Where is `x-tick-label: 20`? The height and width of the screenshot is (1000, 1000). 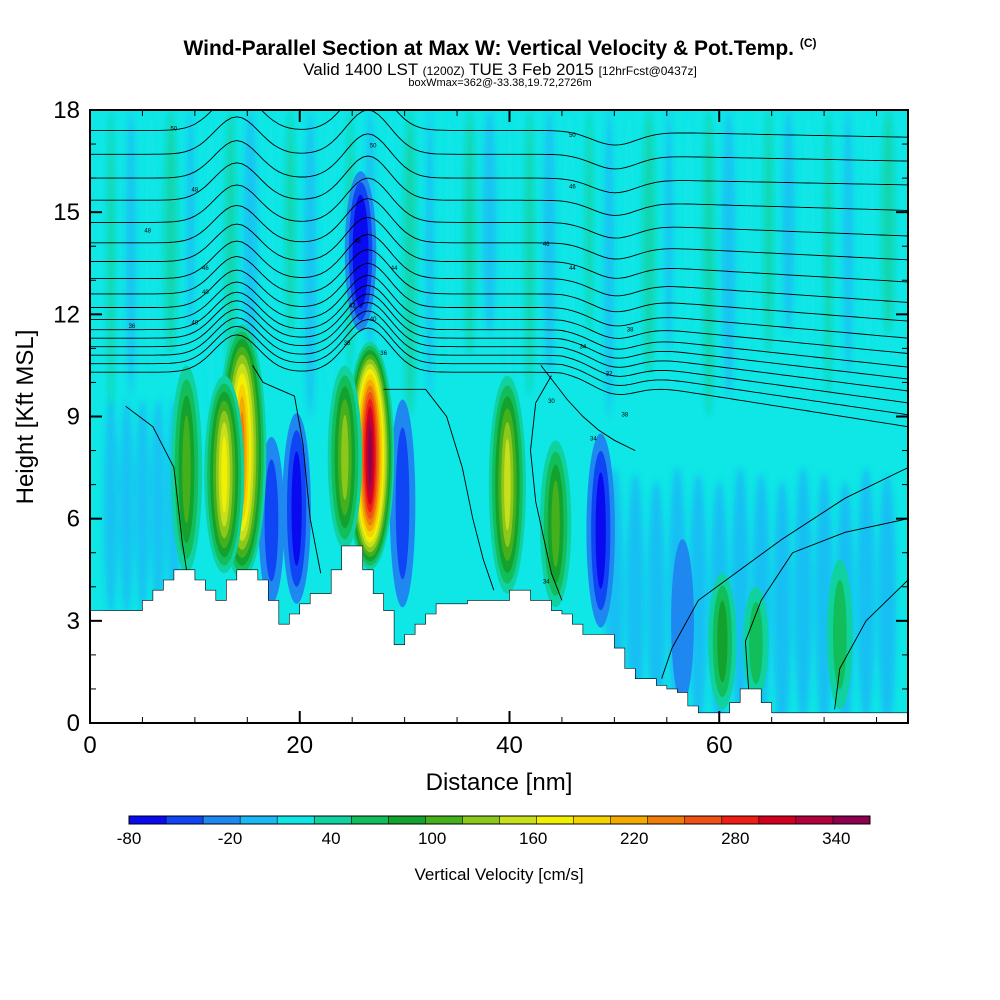
x-tick-label: 20 is located at coordinates (299, 745).